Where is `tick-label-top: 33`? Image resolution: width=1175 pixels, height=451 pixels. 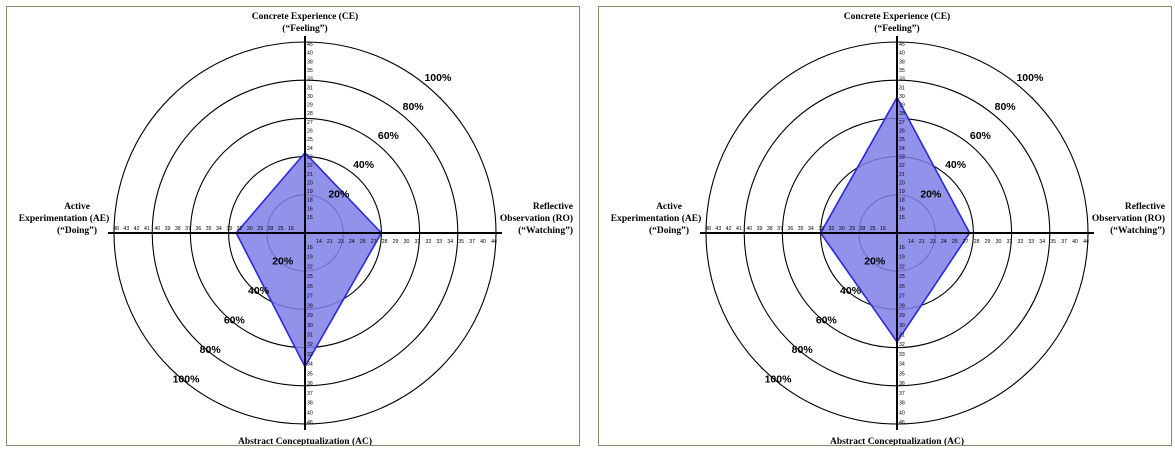 tick-label-top: 33 is located at coordinates (902, 80).